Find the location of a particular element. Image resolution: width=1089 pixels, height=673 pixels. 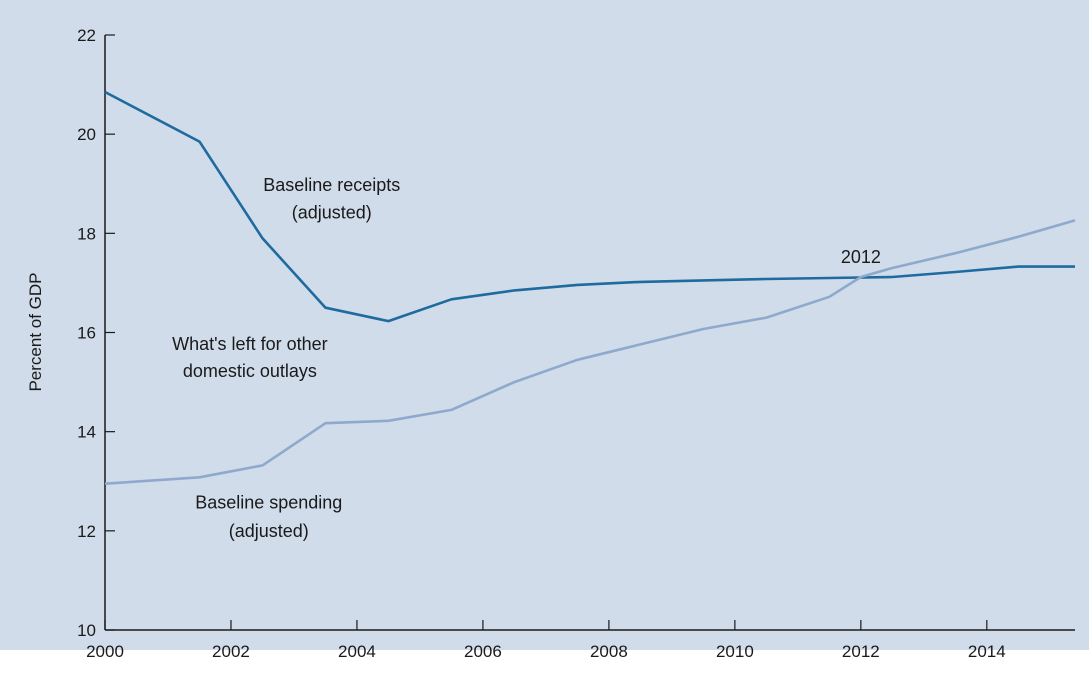

y-tick-label: 10 is located at coordinates (86, 630).